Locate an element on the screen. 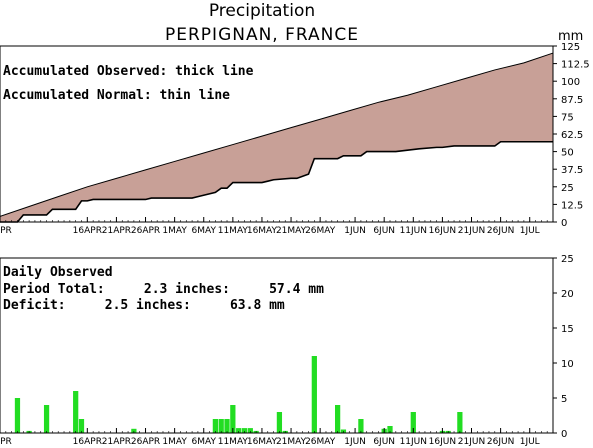  daily-x-tick-label: 16JUN is located at coordinates (442, 442).